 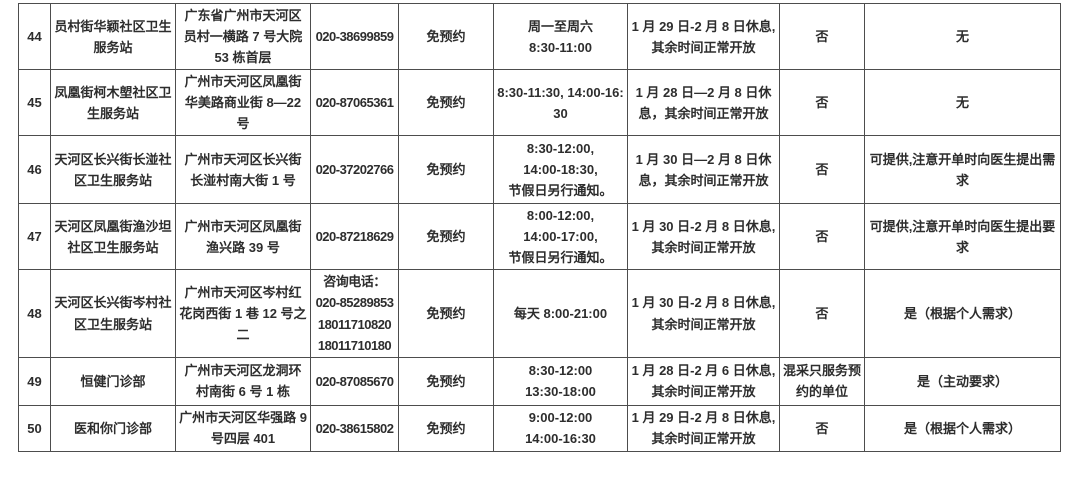 What do you see at coordinates (560, 237) in the screenshot?
I see `cell-opening-hours: 8:00-12:00, 14:00-17:00, 节假日另行通知。` at bounding box center [560, 237].